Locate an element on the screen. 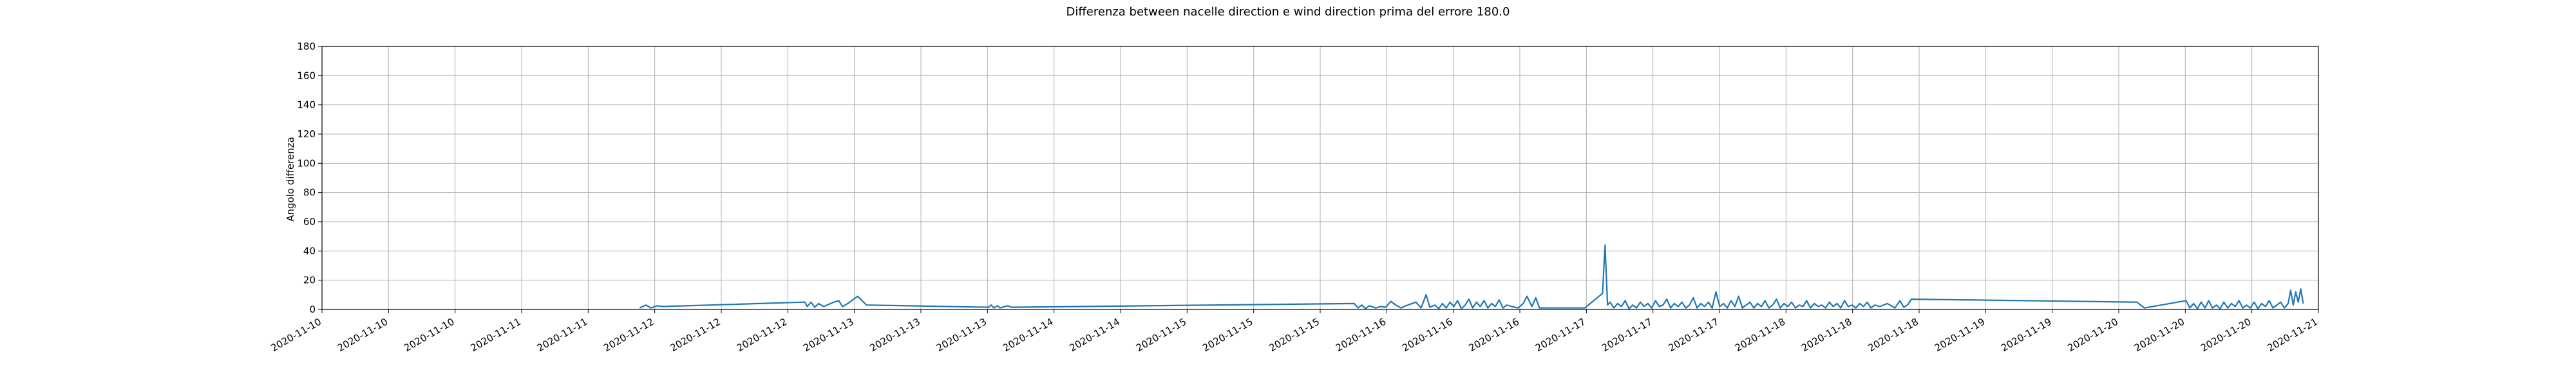 The width and height of the screenshot is (2576, 390). y-tick-label: 180 is located at coordinates (306, 46).